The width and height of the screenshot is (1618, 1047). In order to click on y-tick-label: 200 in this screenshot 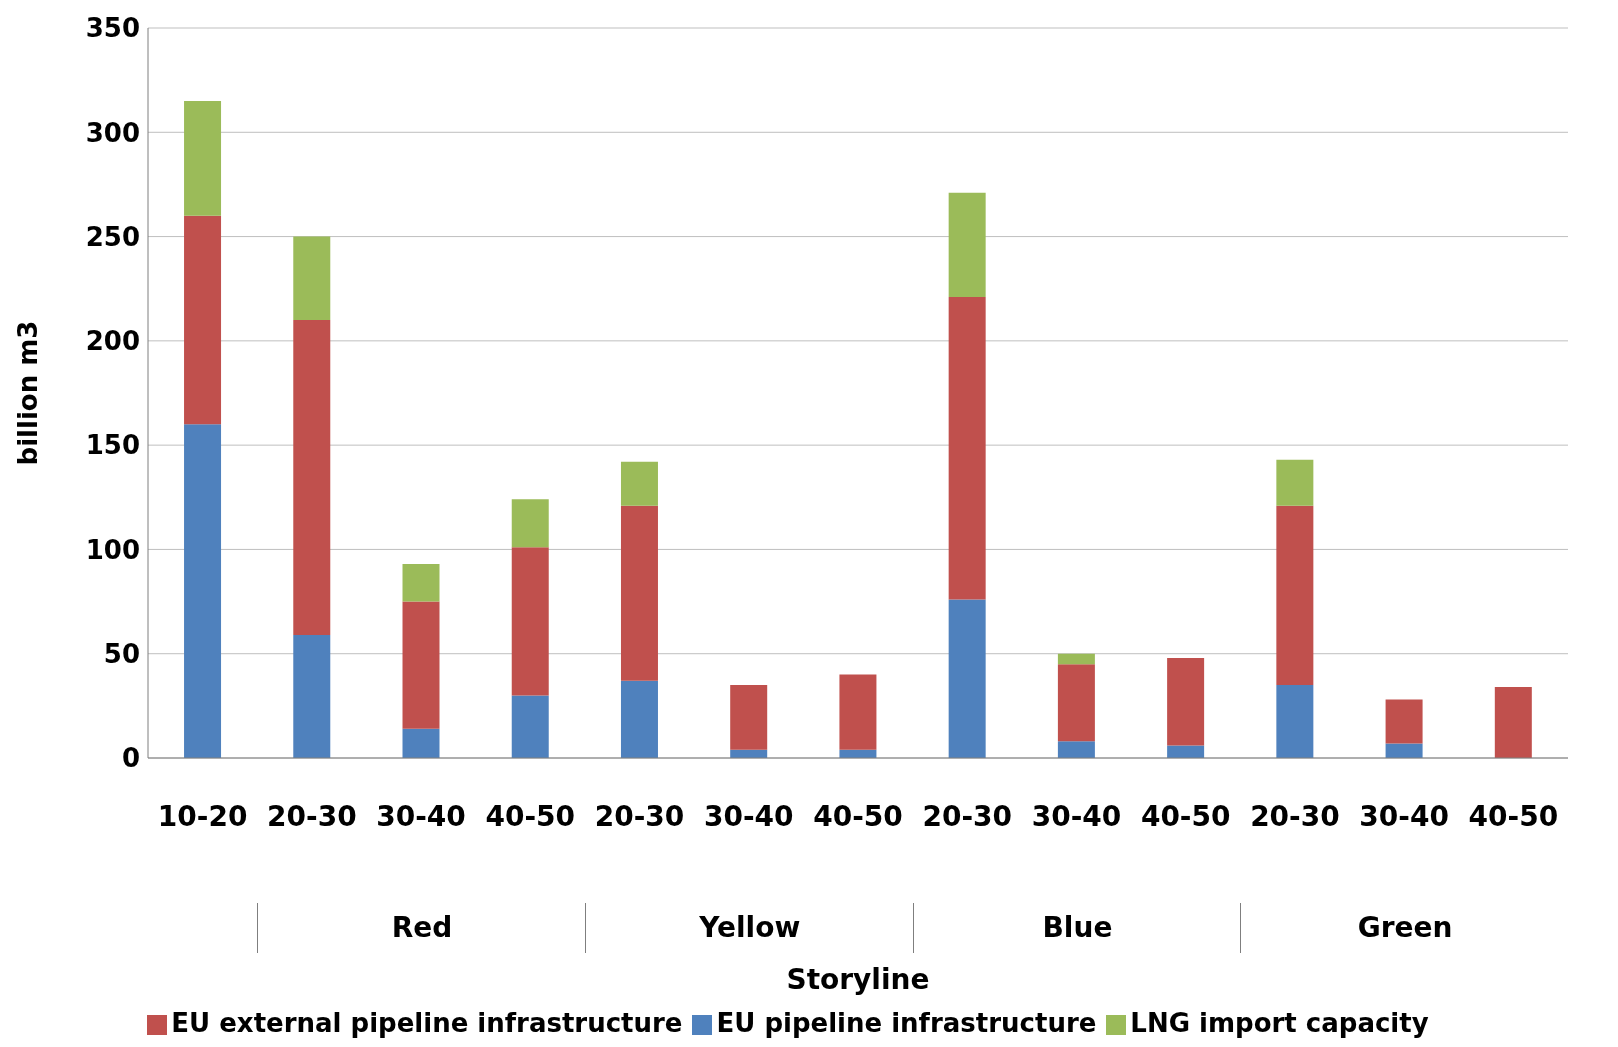, I will do `click(112, 341)`.